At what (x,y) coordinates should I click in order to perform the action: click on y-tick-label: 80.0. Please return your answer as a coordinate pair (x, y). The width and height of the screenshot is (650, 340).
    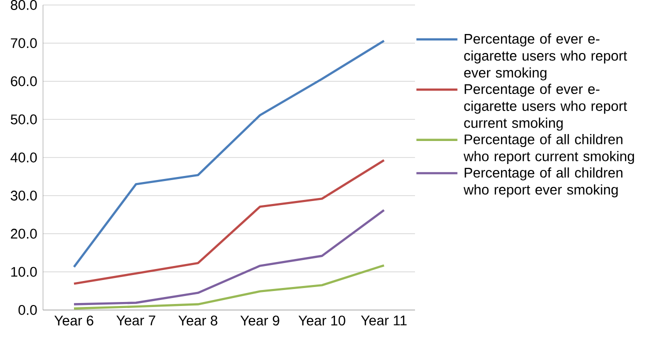
    Looking at the image, I should click on (23, 5).